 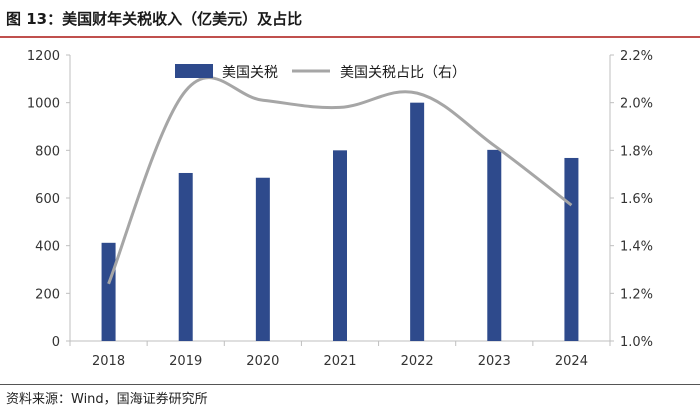 What do you see at coordinates (262, 361) in the screenshot?
I see `x-tick-label: 2020` at bounding box center [262, 361].